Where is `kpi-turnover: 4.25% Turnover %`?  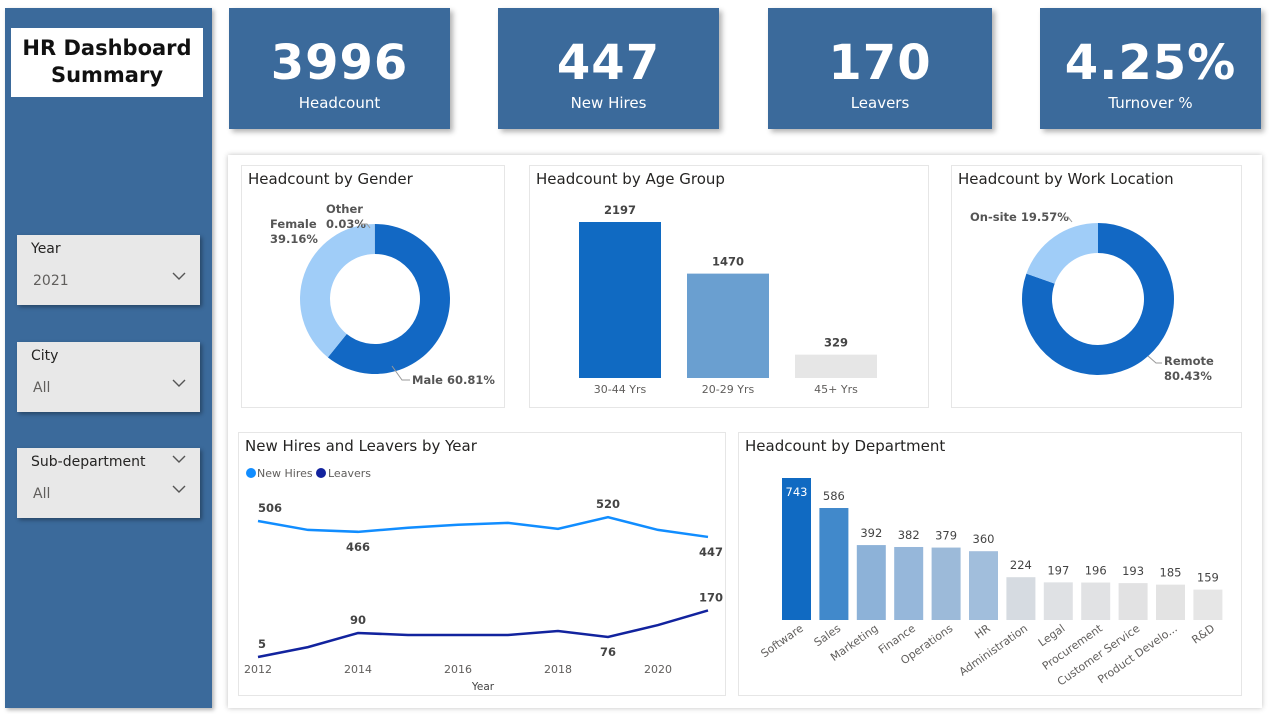 kpi-turnover: 4.25% Turnover % is located at coordinates (1150, 68).